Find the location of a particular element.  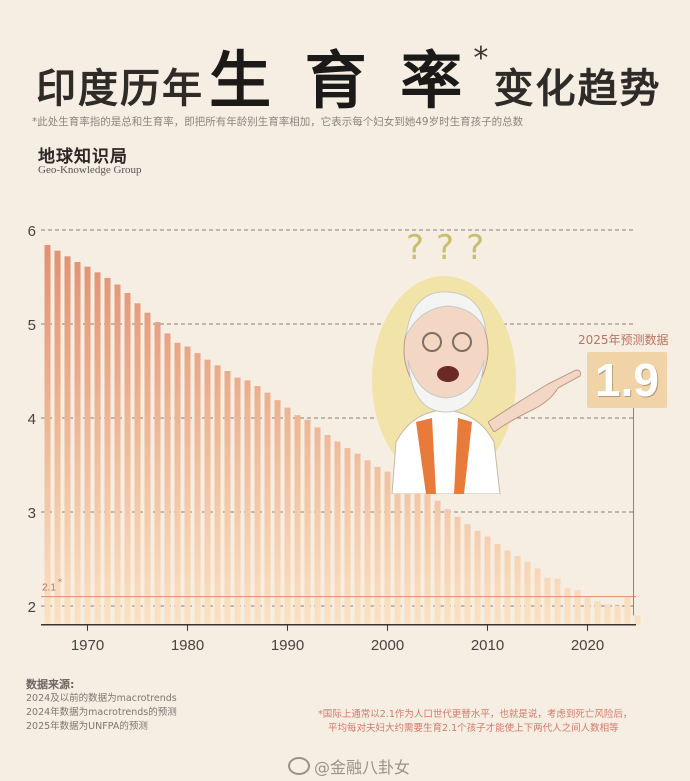

weibo-icon is located at coordinates (299, 766).